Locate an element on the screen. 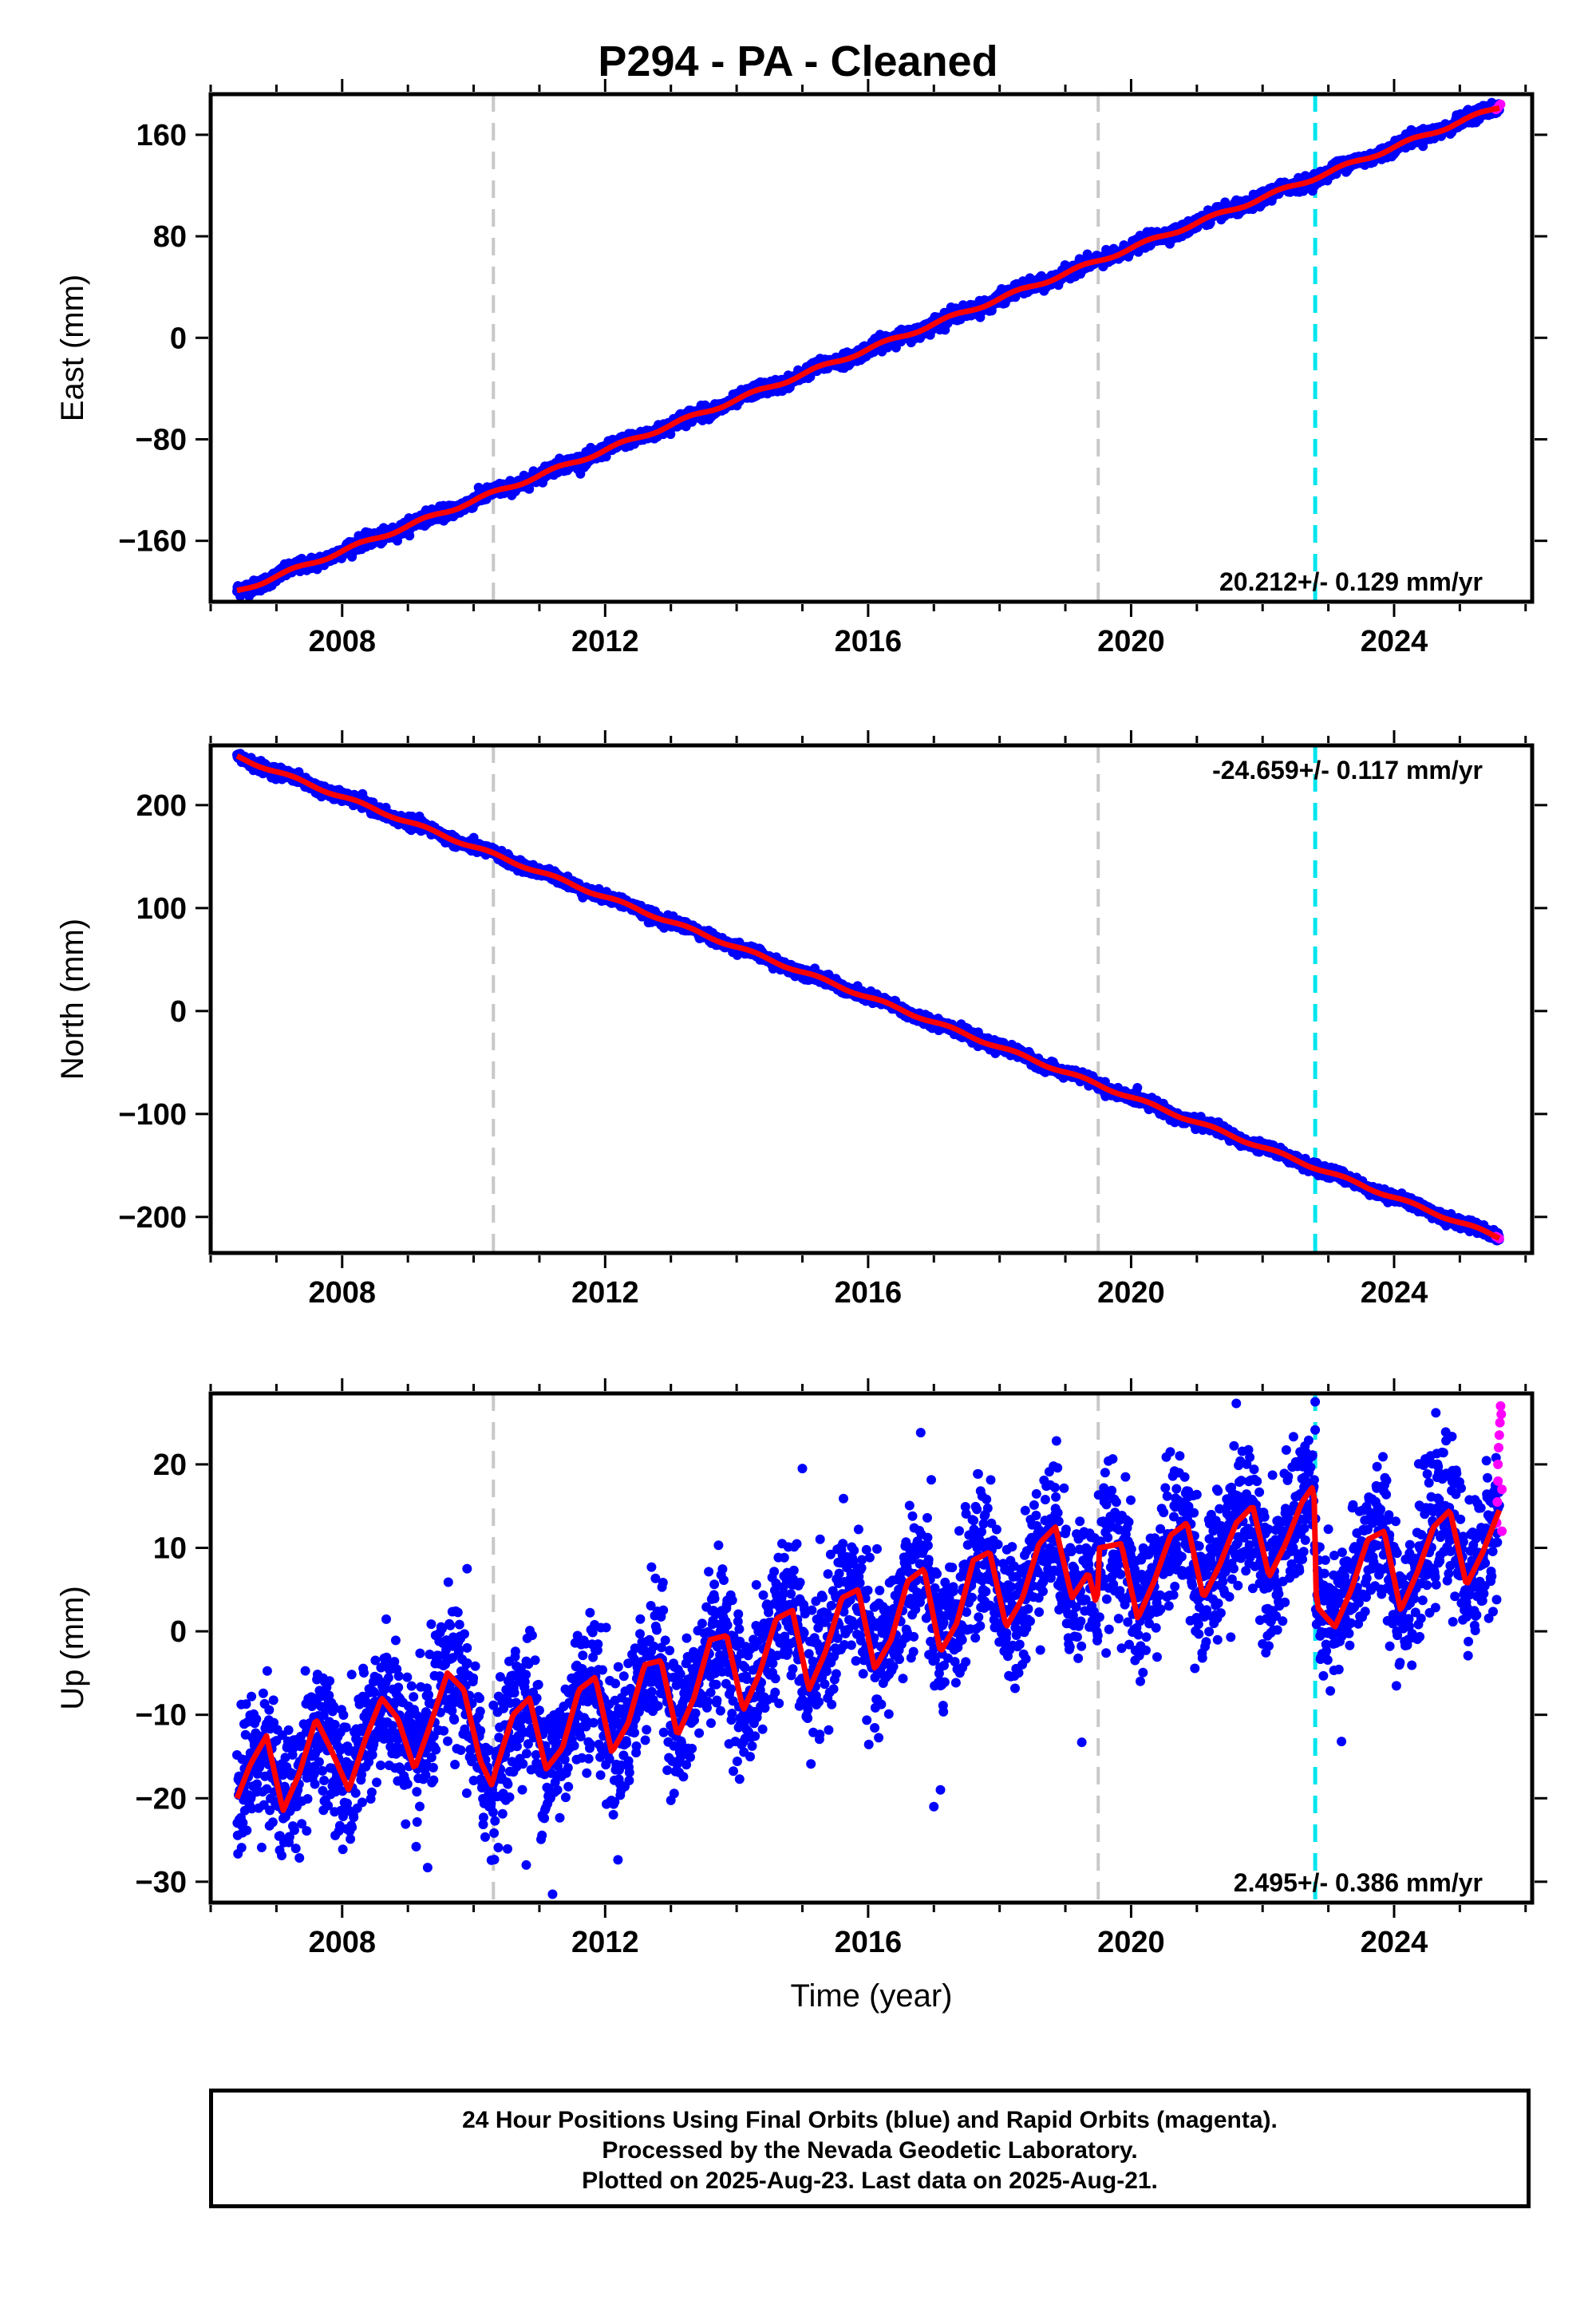 The image size is (1596, 2316). x-tick-label: 2012 is located at coordinates (605, 641).